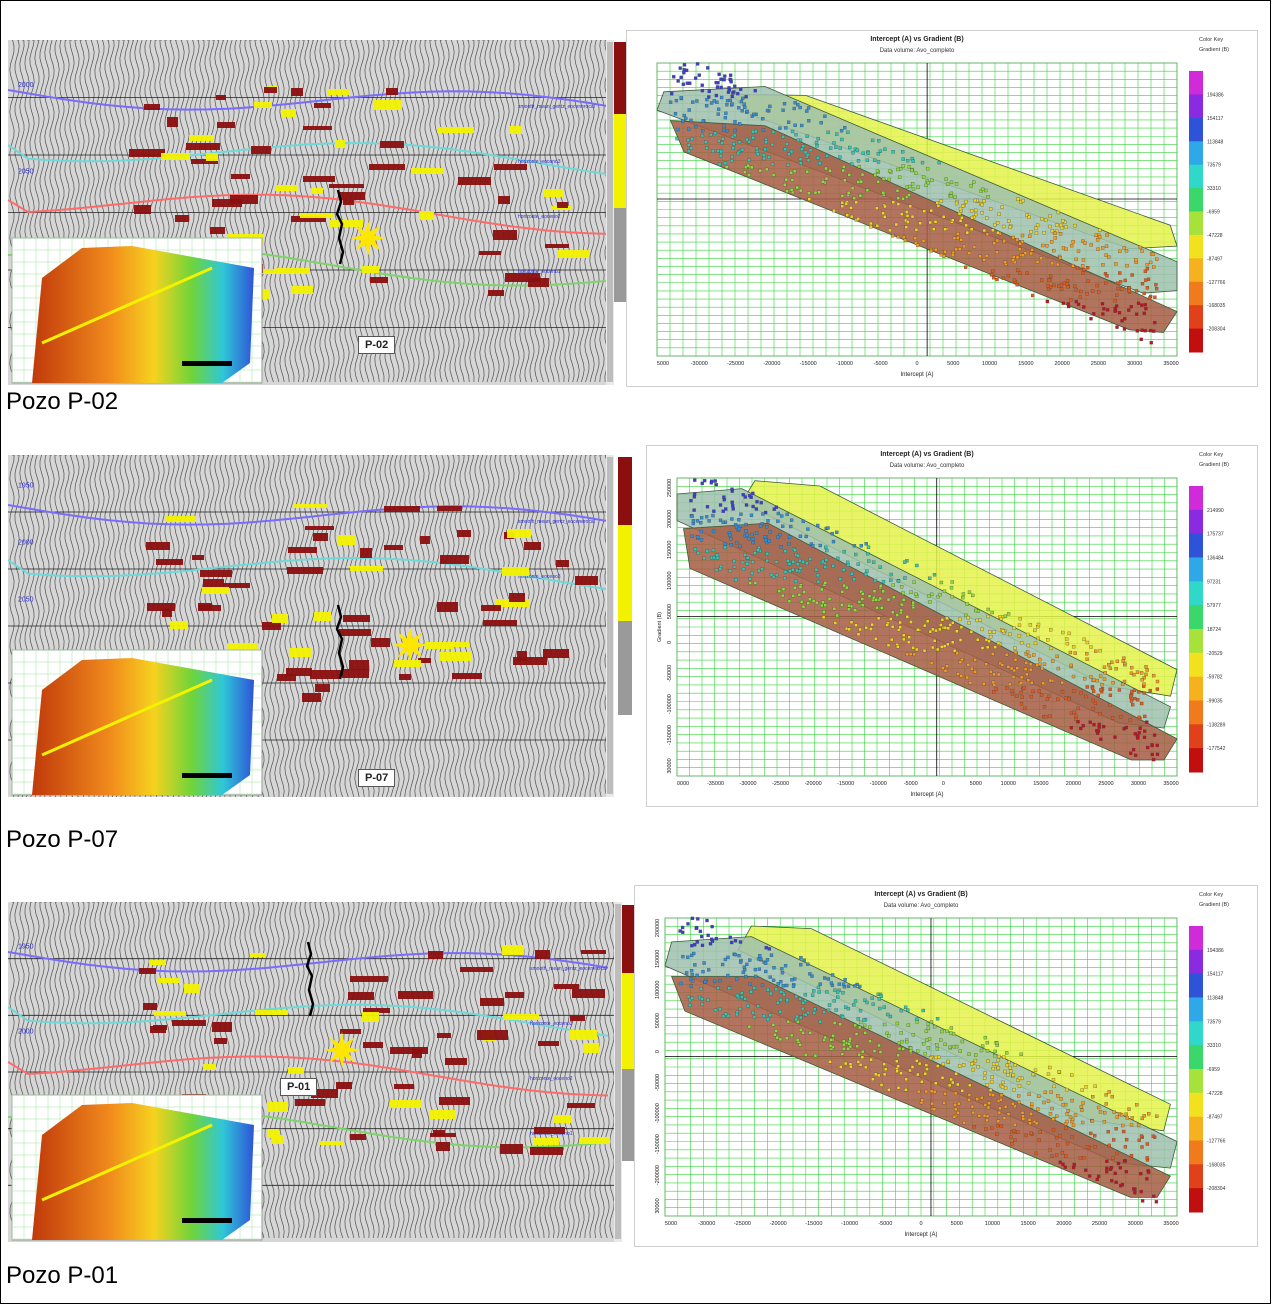  Describe the element at coordinates (539, 272) in the screenshot. I see `horizon-label: horizonte_eoceno1` at that location.